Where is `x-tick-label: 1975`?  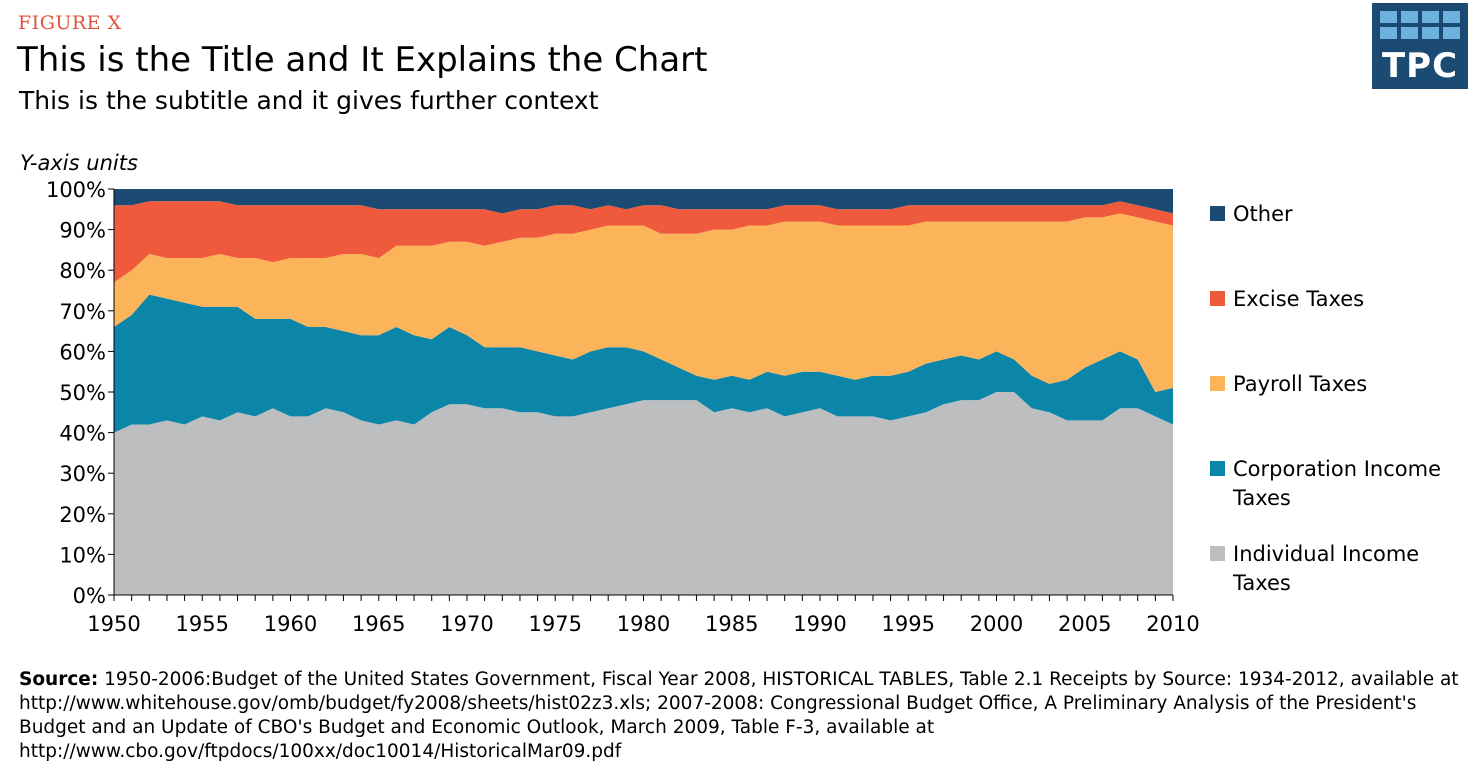 x-tick-label: 1975 is located at coordinates (555, 624).